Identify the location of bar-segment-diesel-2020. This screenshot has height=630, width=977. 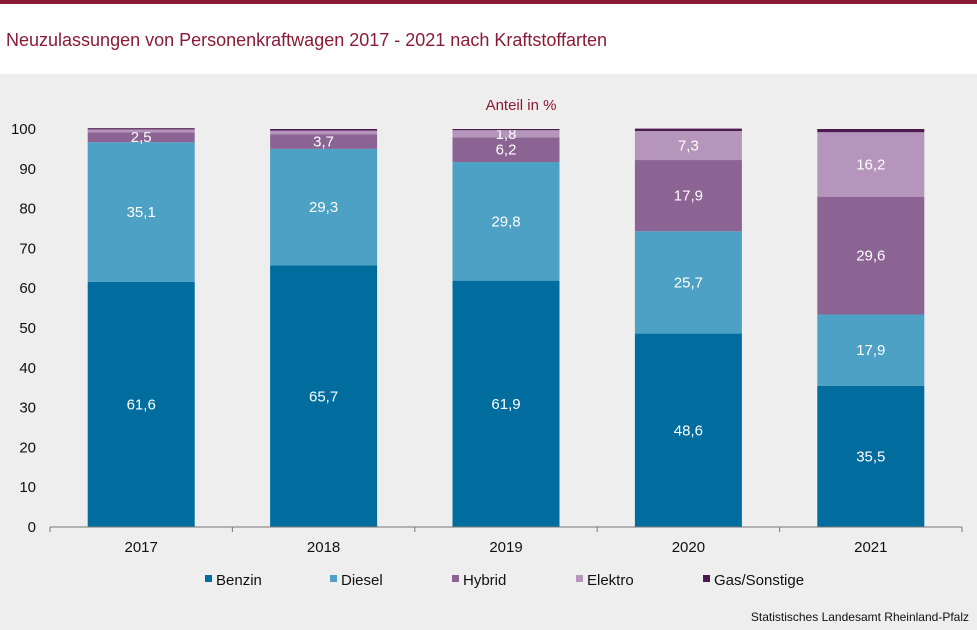
(688, 282).